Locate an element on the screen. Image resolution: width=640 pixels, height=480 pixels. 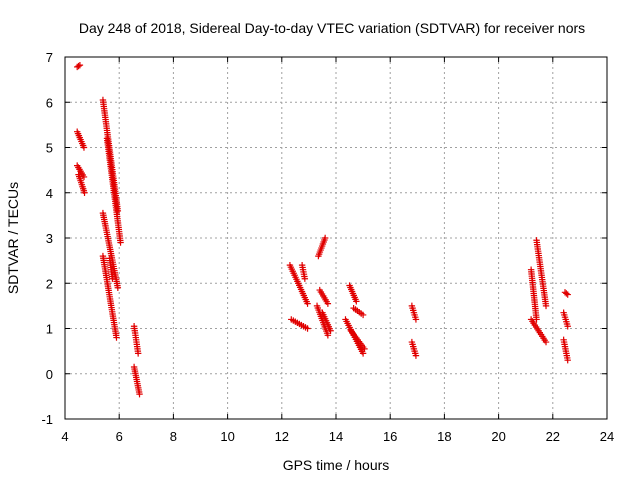
y-tick-label: 1 is located at coordinates (49, 329).